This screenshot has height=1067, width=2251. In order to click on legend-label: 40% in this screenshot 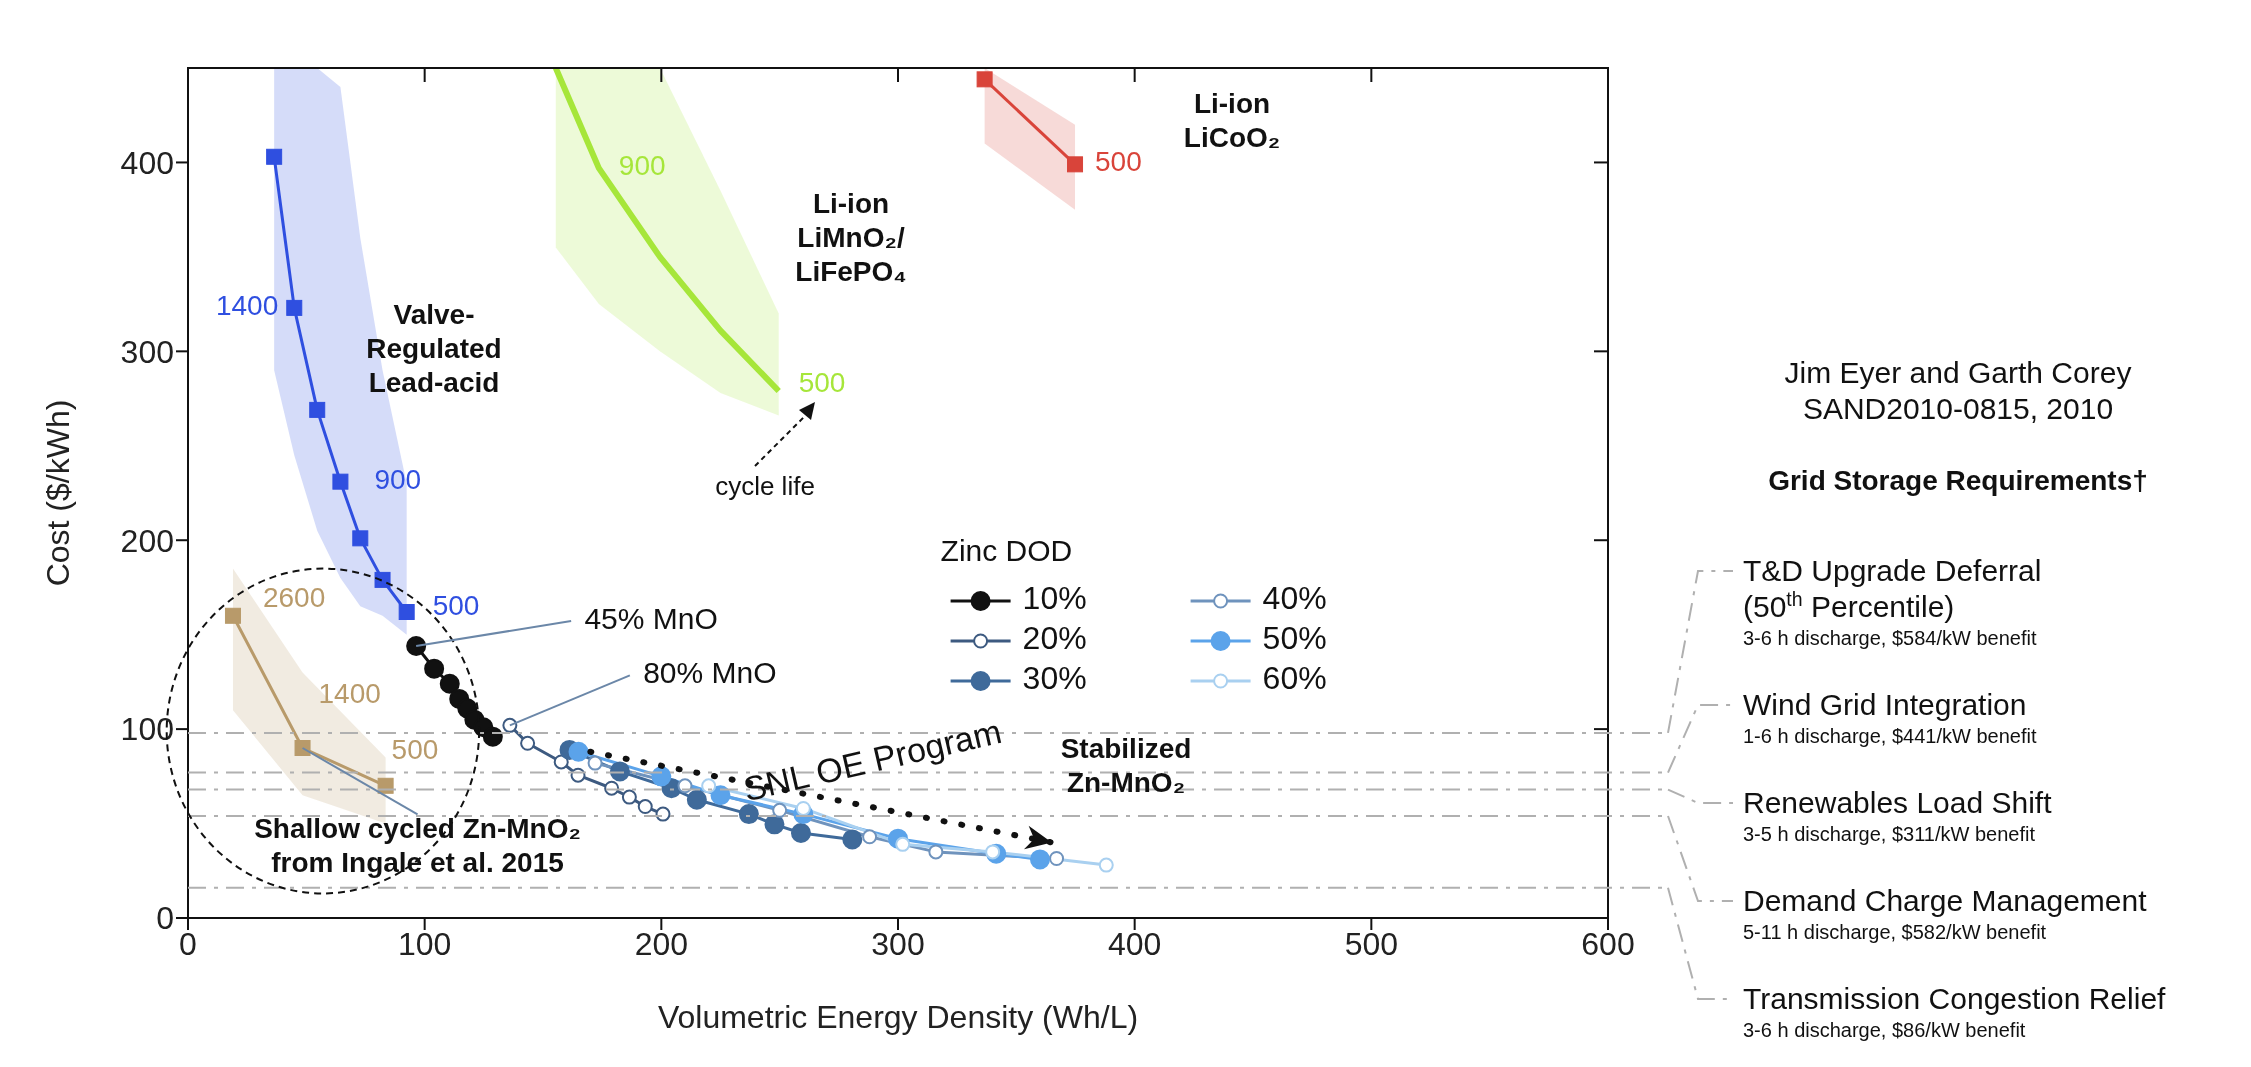, I will do `click(1294, 598)`.